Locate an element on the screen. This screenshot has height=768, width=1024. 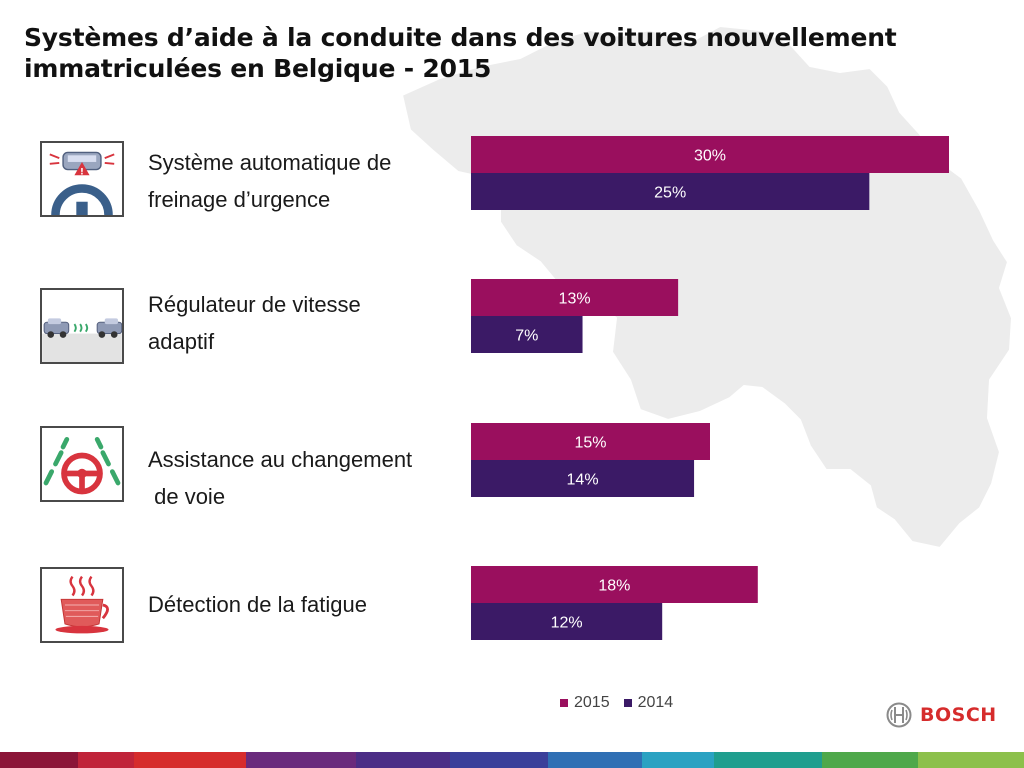
data-label-2014-2: 14% is located at coordinates (583, 480).